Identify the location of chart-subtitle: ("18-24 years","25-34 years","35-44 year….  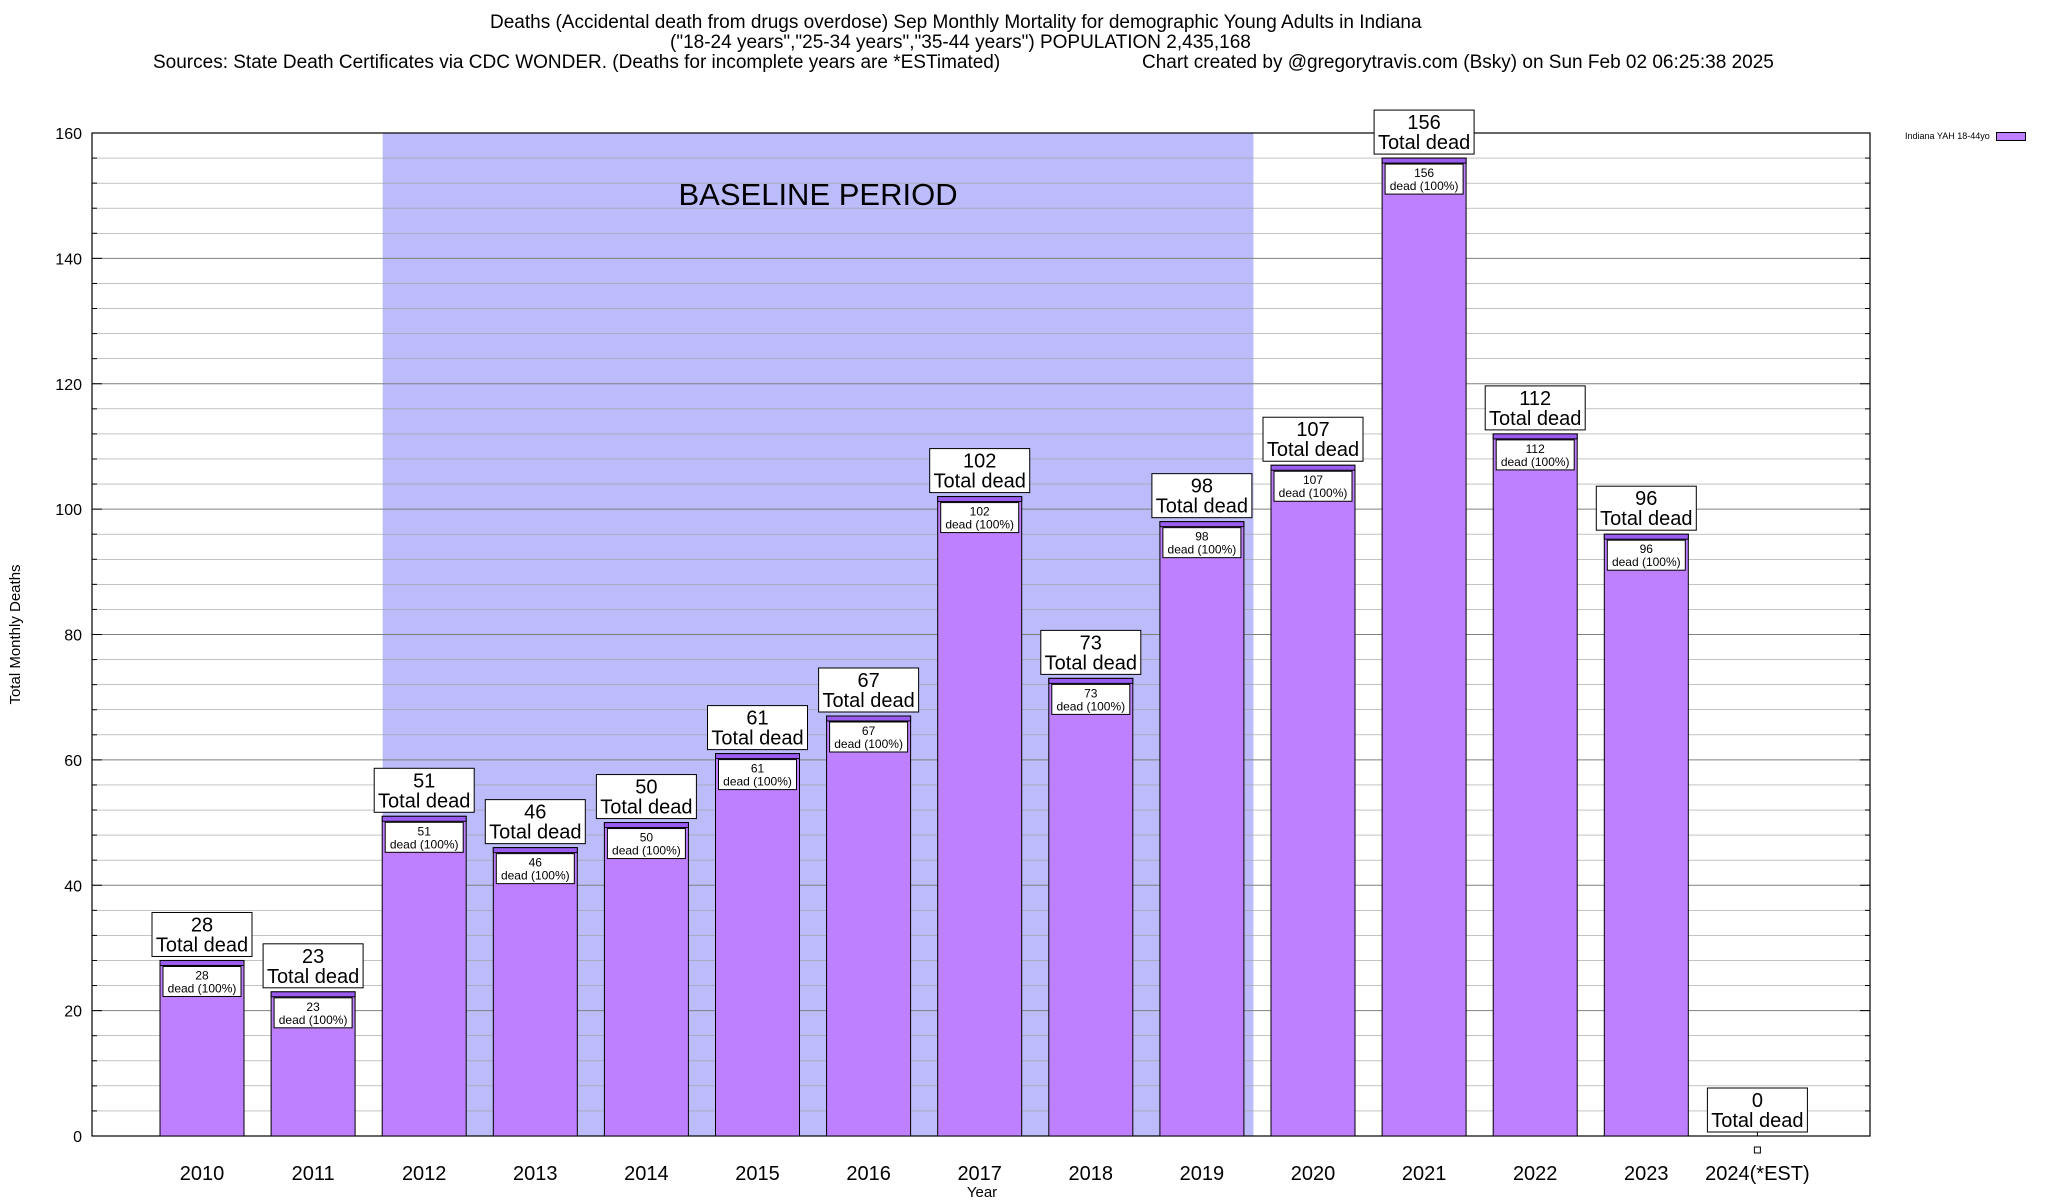
(960, 42).